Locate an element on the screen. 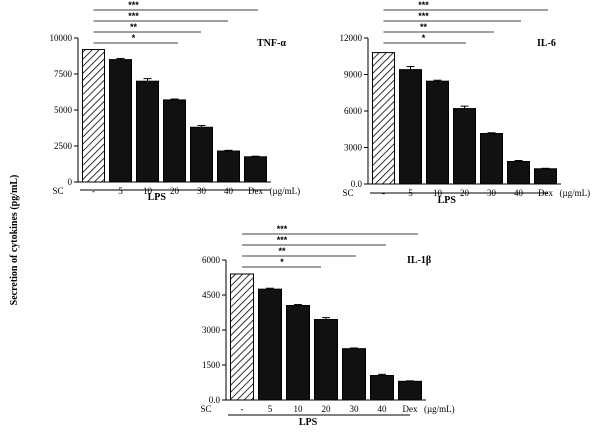  y-tick-label: 5000 is located at coordinates (63, 110).